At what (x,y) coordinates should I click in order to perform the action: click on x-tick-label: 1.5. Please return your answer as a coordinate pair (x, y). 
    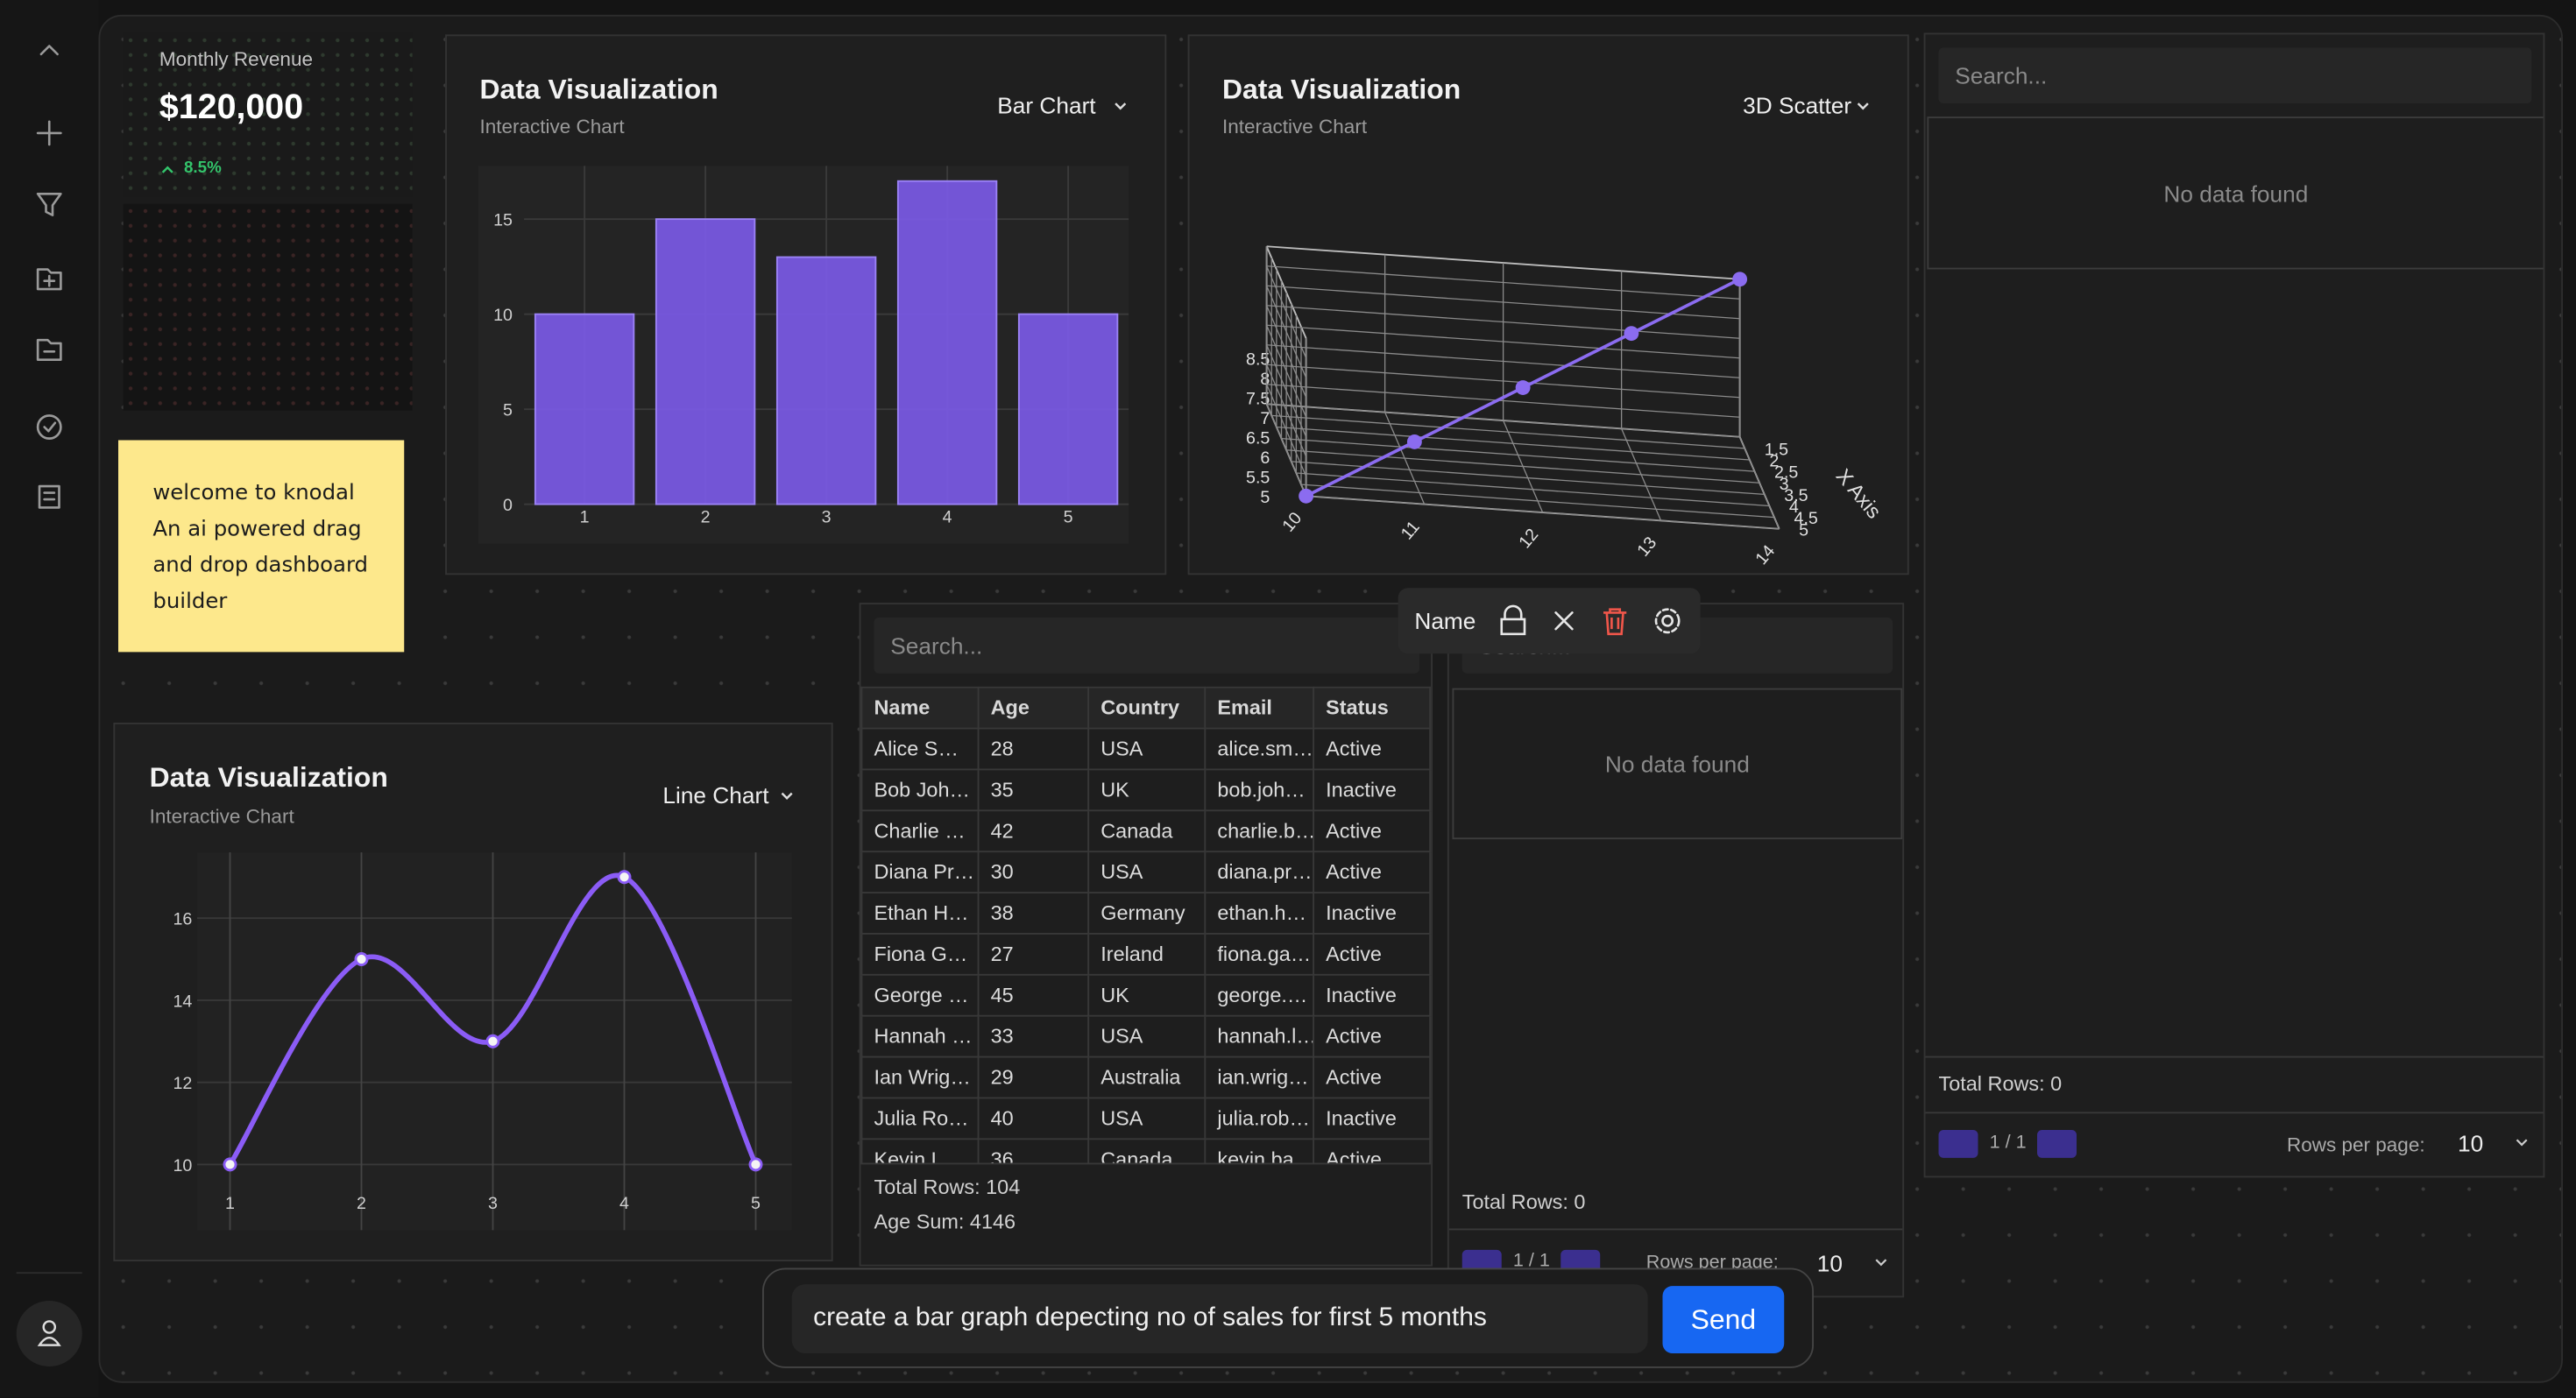
    Looking at the image, I should click on (1776, 449).